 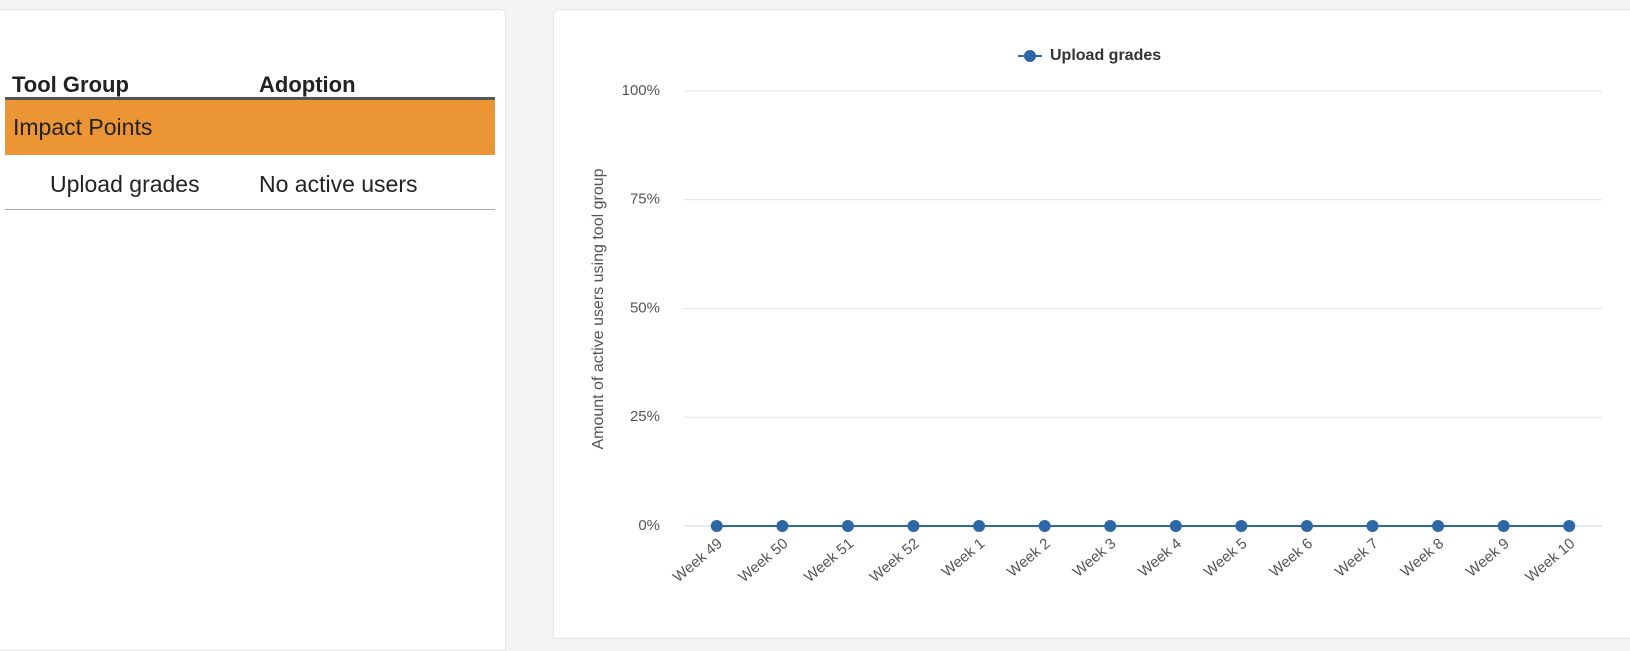 What do you see at coordinates (763, 560) in the screenshot?
I see `x-tick-label: Week 50` at bounding box center [763, 560].